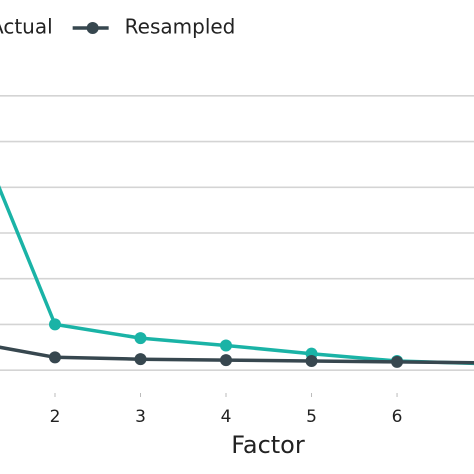  Describe the element at coordinates (268, 445) in the screenshot. I see `x-axis-title: Factor` at that location.